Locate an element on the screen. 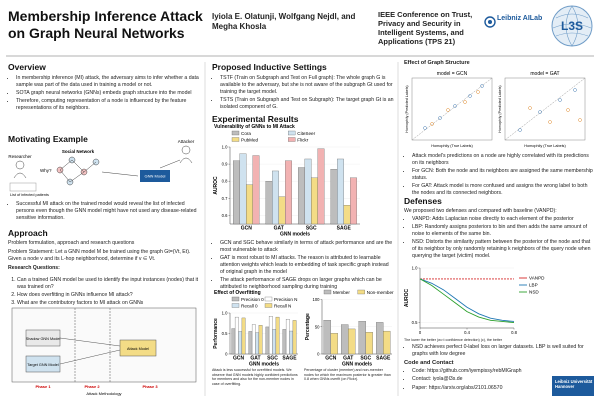 The width and height of the screenshot is (600, 400). y-tick-label: 100 is located at coordinates (317, 299).